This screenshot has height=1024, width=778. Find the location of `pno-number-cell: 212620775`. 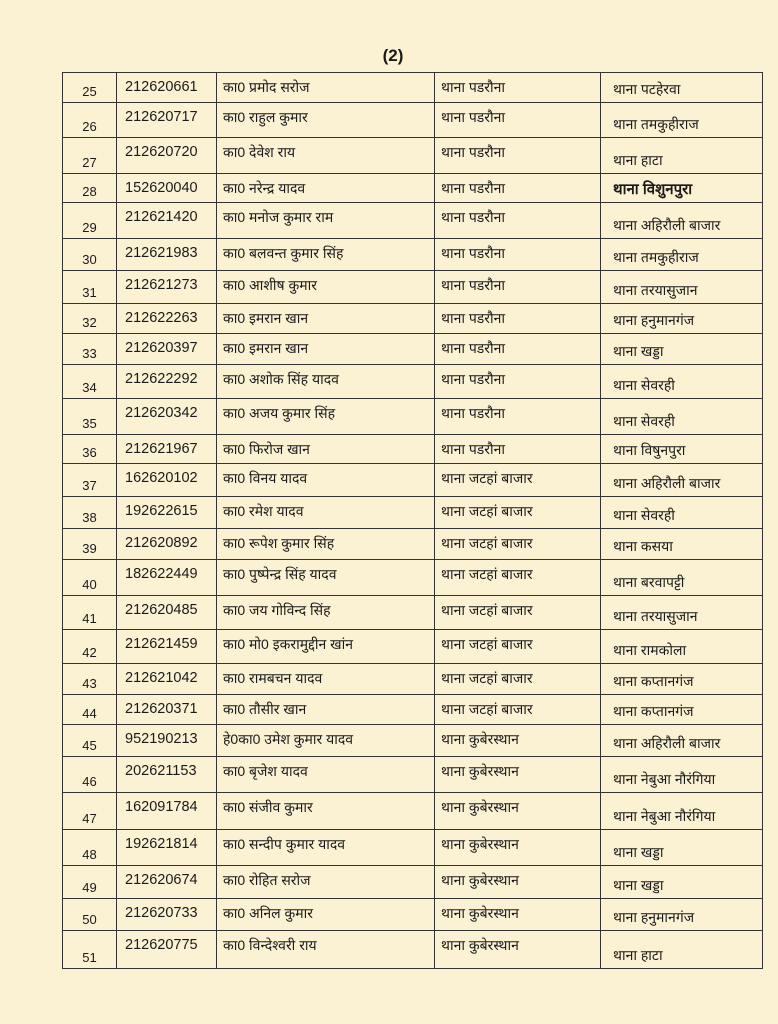

pno-number-cell: 212620775 is located at coordinates (166, 949).